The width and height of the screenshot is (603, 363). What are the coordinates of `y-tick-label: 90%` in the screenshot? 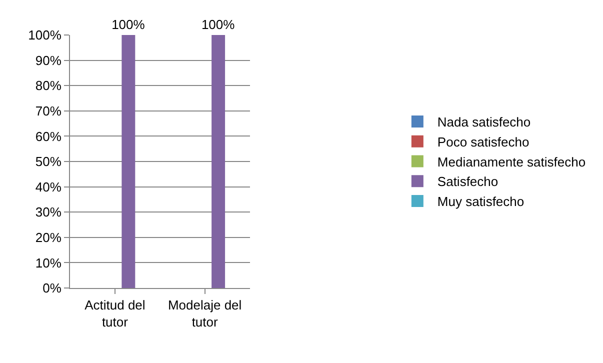 It's located at (48, 60).